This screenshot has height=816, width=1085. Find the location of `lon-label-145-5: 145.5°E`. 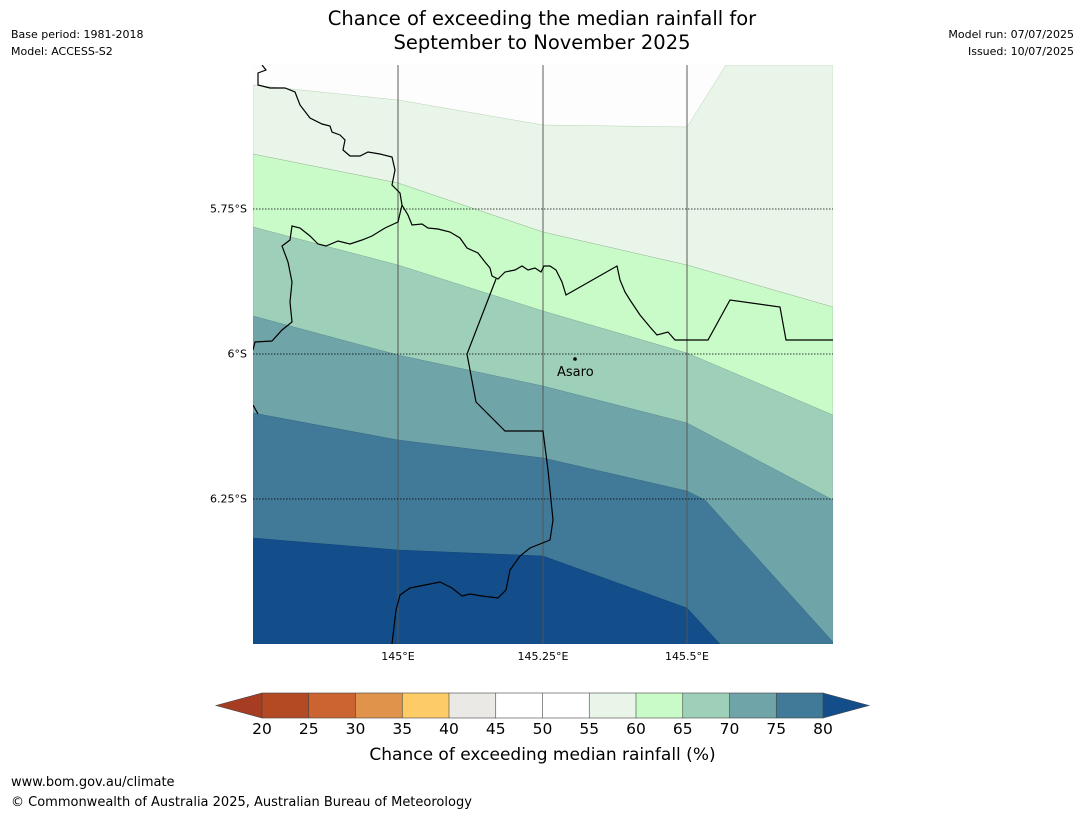

lon-label-145-5: 145.5°E is located at coordinates (687, 656).